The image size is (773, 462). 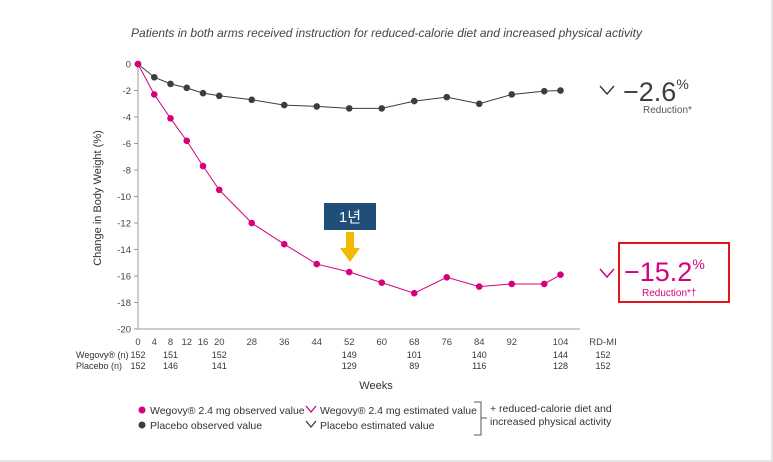 I want to click on wegovy-end-label: Reduction*†, so click(x=669, y=293).